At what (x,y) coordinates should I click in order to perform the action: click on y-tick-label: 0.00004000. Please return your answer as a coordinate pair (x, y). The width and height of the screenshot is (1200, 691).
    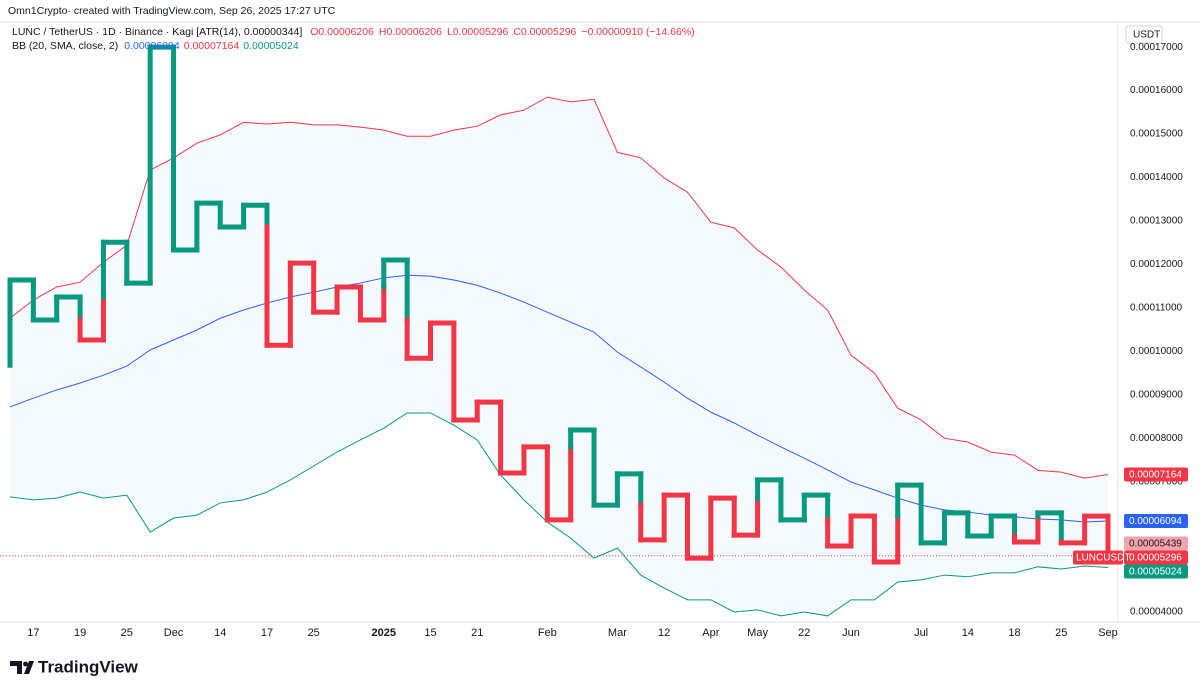
    Looking at the image, I should click on (1156, 612).